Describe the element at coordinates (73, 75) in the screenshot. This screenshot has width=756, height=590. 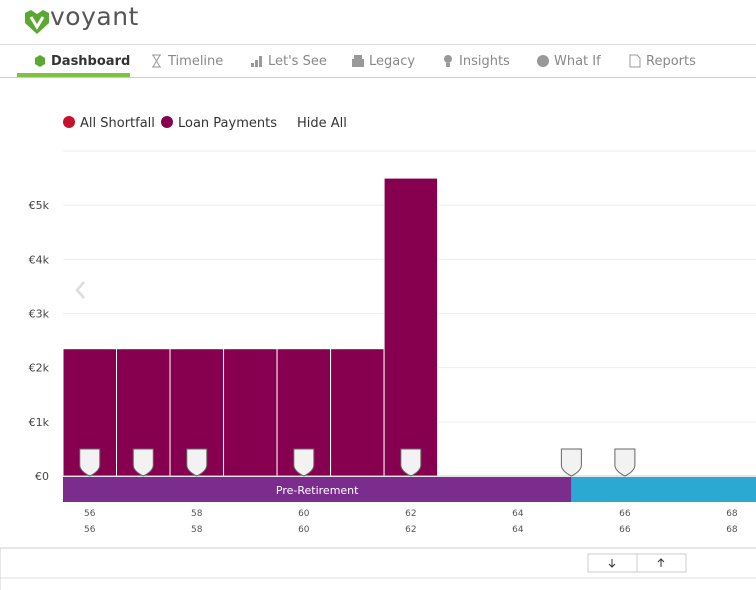
I see `active-tab-indicator` at that location.